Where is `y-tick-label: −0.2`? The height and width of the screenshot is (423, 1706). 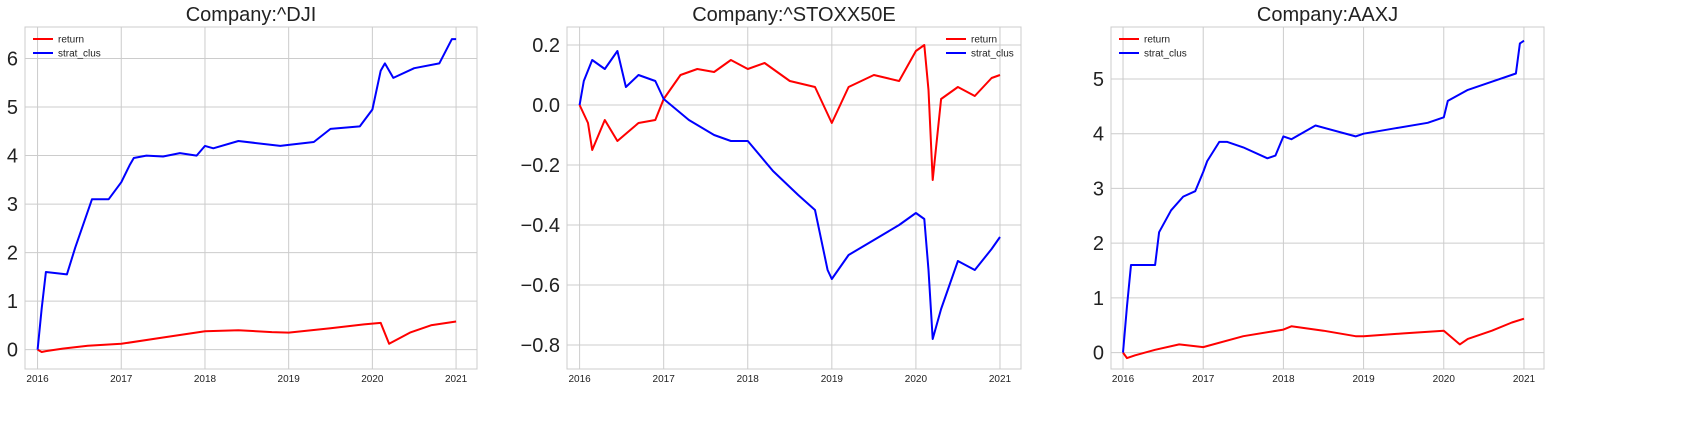
y-tick-label: −0.2 is located at coordinates (540, 166).